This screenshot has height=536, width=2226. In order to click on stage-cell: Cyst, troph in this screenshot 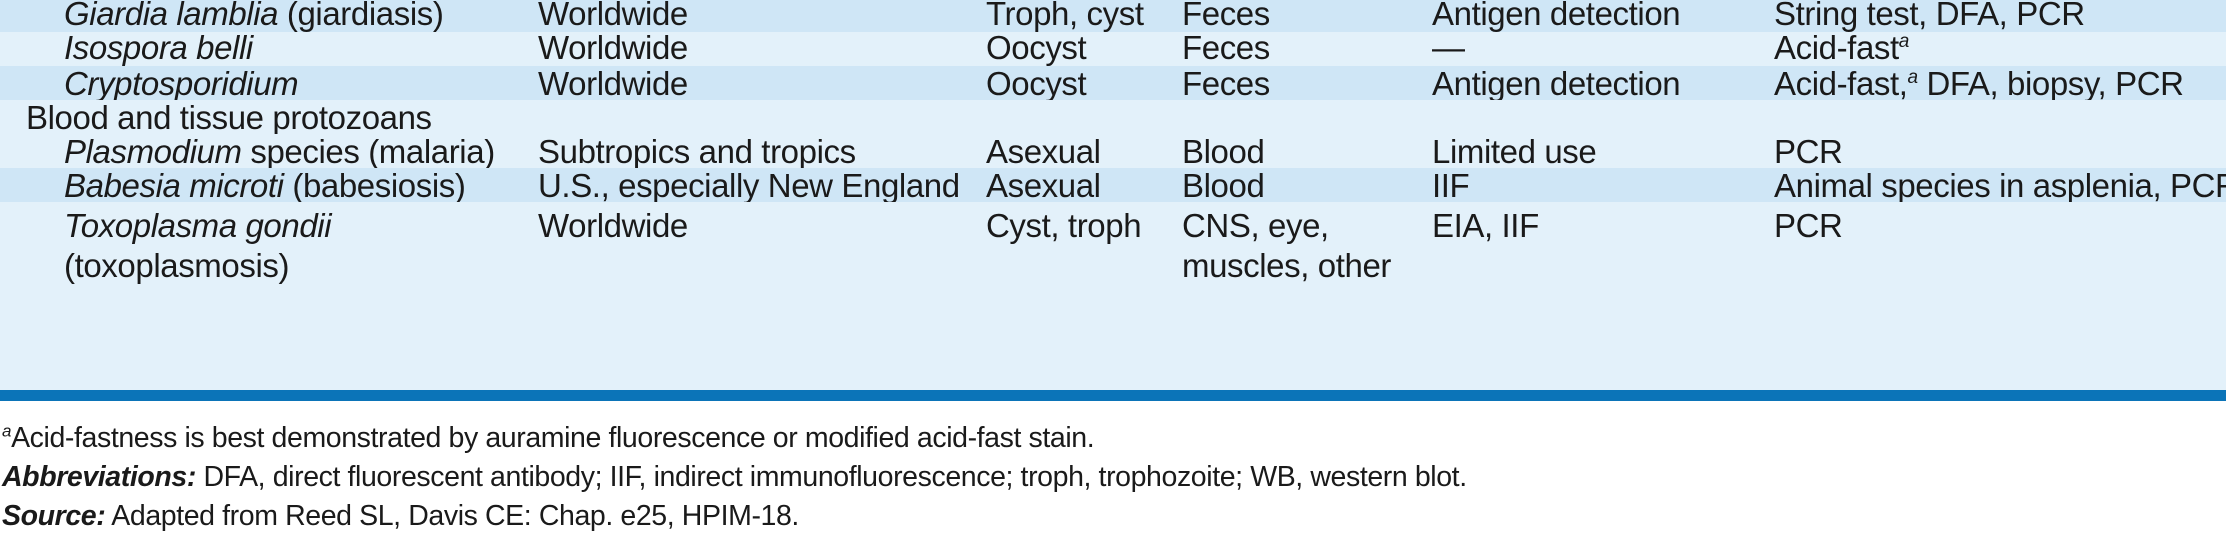, I will do `click(1064, 225)`.